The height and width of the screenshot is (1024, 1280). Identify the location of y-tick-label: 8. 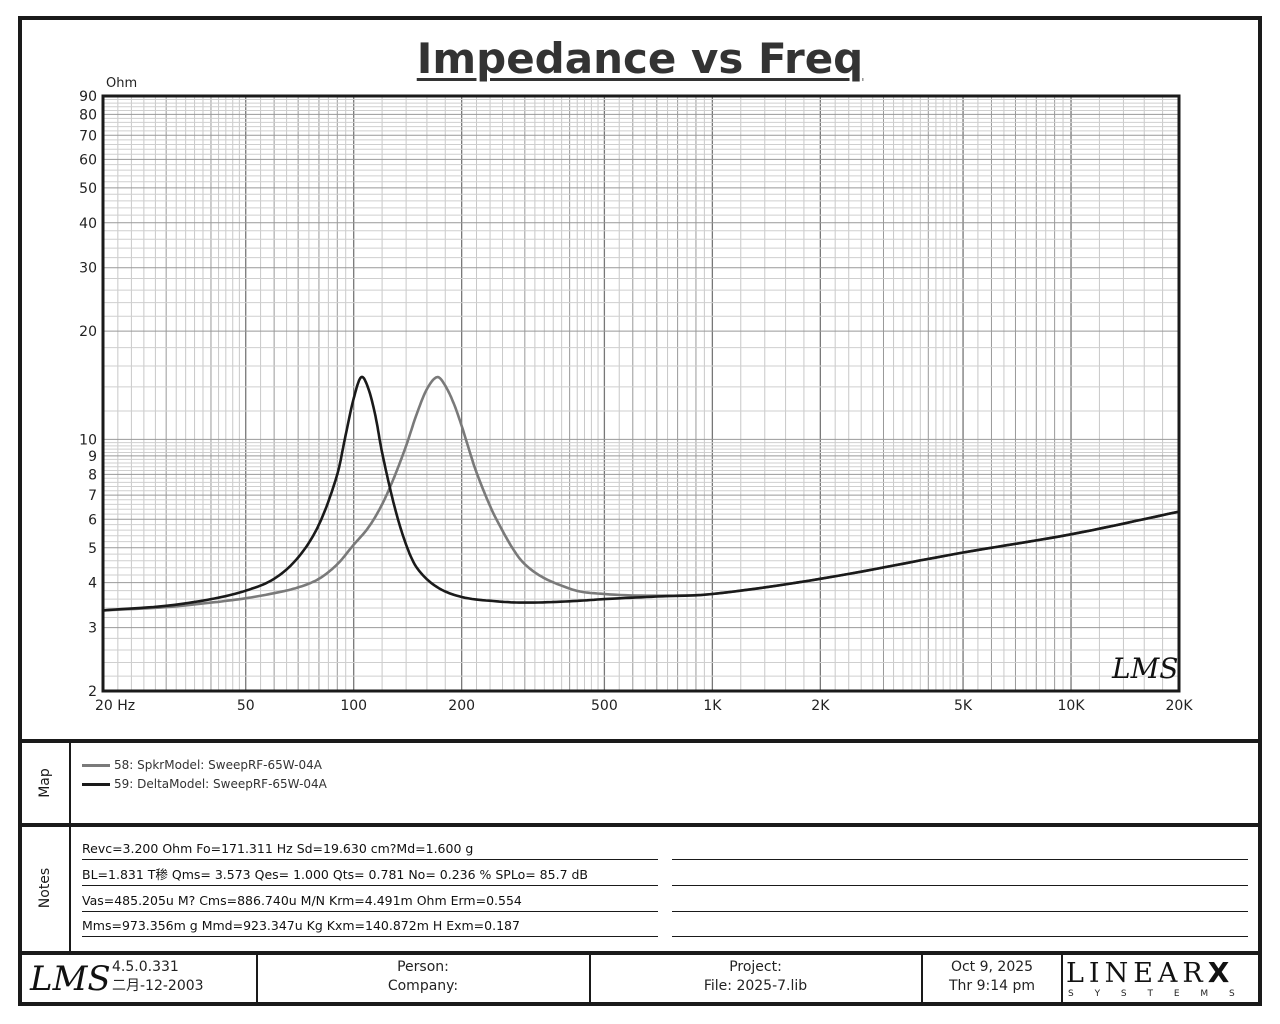
(92, 475).